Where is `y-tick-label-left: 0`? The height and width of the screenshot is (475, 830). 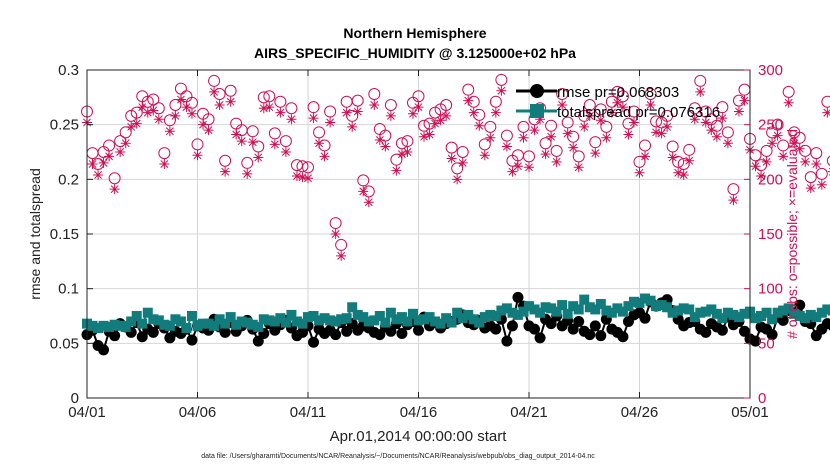 y-tick-label-left: 0 is located at coordinates (75, 398).